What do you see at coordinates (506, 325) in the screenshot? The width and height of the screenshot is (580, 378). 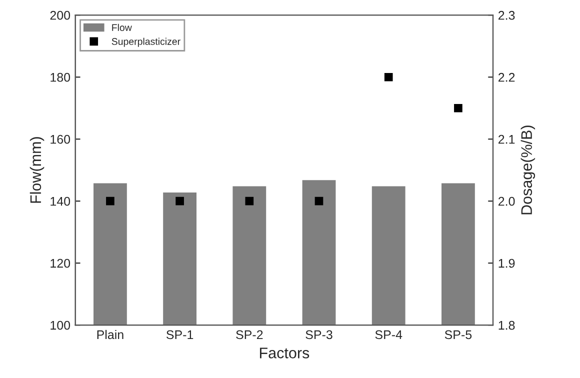 I see `y2-tick-label: 1.8` at bounding box center [506, 325].